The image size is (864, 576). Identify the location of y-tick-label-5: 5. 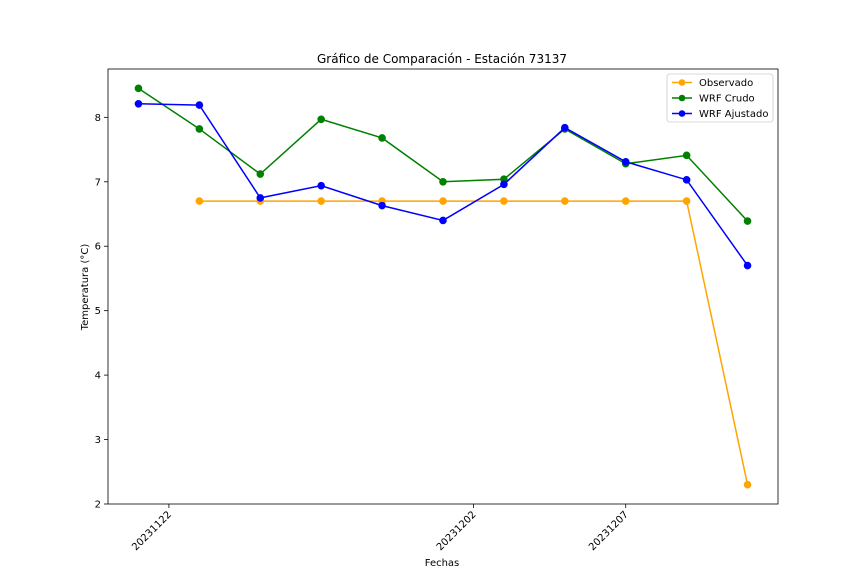
(98, 311).